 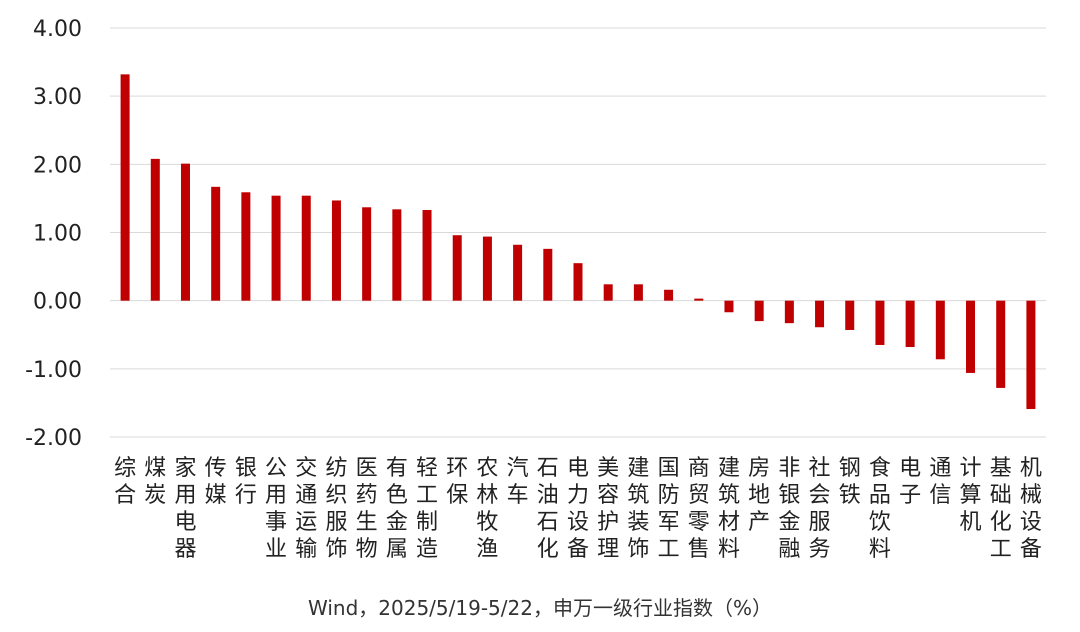 I want to click on x-category-label: 轻工制造, so click(x=427, y=509).